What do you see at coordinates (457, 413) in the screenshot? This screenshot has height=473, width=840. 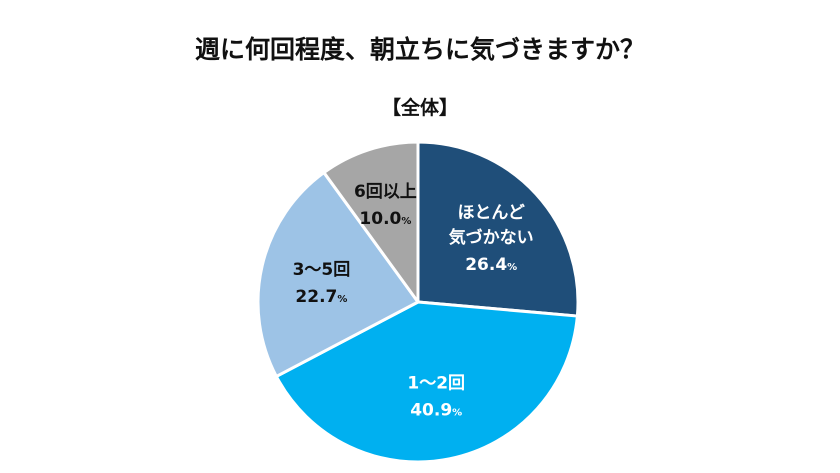 I see `slice-unit-1: %` at bounding box center [457, 413].